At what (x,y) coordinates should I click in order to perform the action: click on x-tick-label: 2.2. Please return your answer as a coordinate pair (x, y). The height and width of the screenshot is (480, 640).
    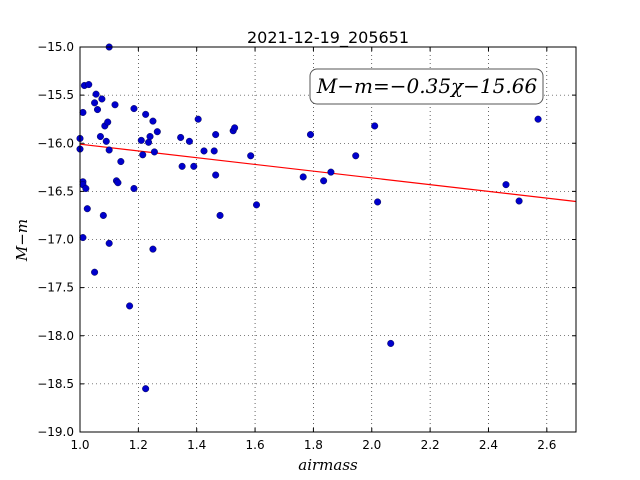
    Looking at the image, I should click on (430, 445).